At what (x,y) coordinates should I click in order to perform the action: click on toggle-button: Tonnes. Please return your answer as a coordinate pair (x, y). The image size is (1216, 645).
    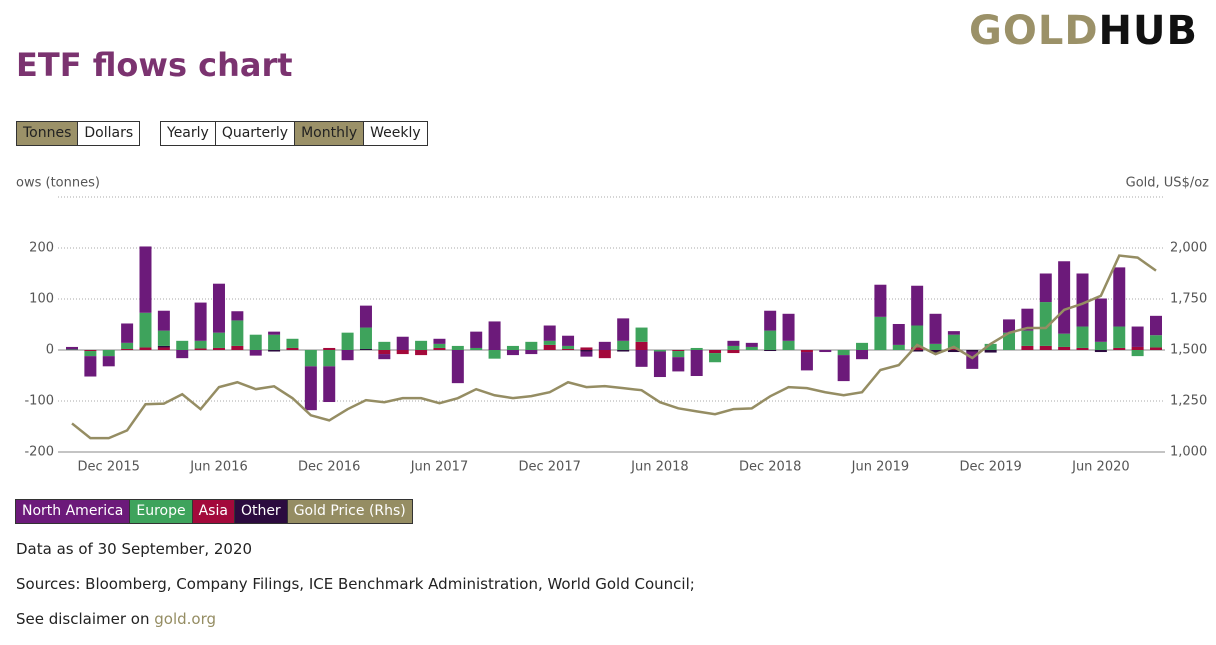
    Looking at the image, I should click on (47, 133).